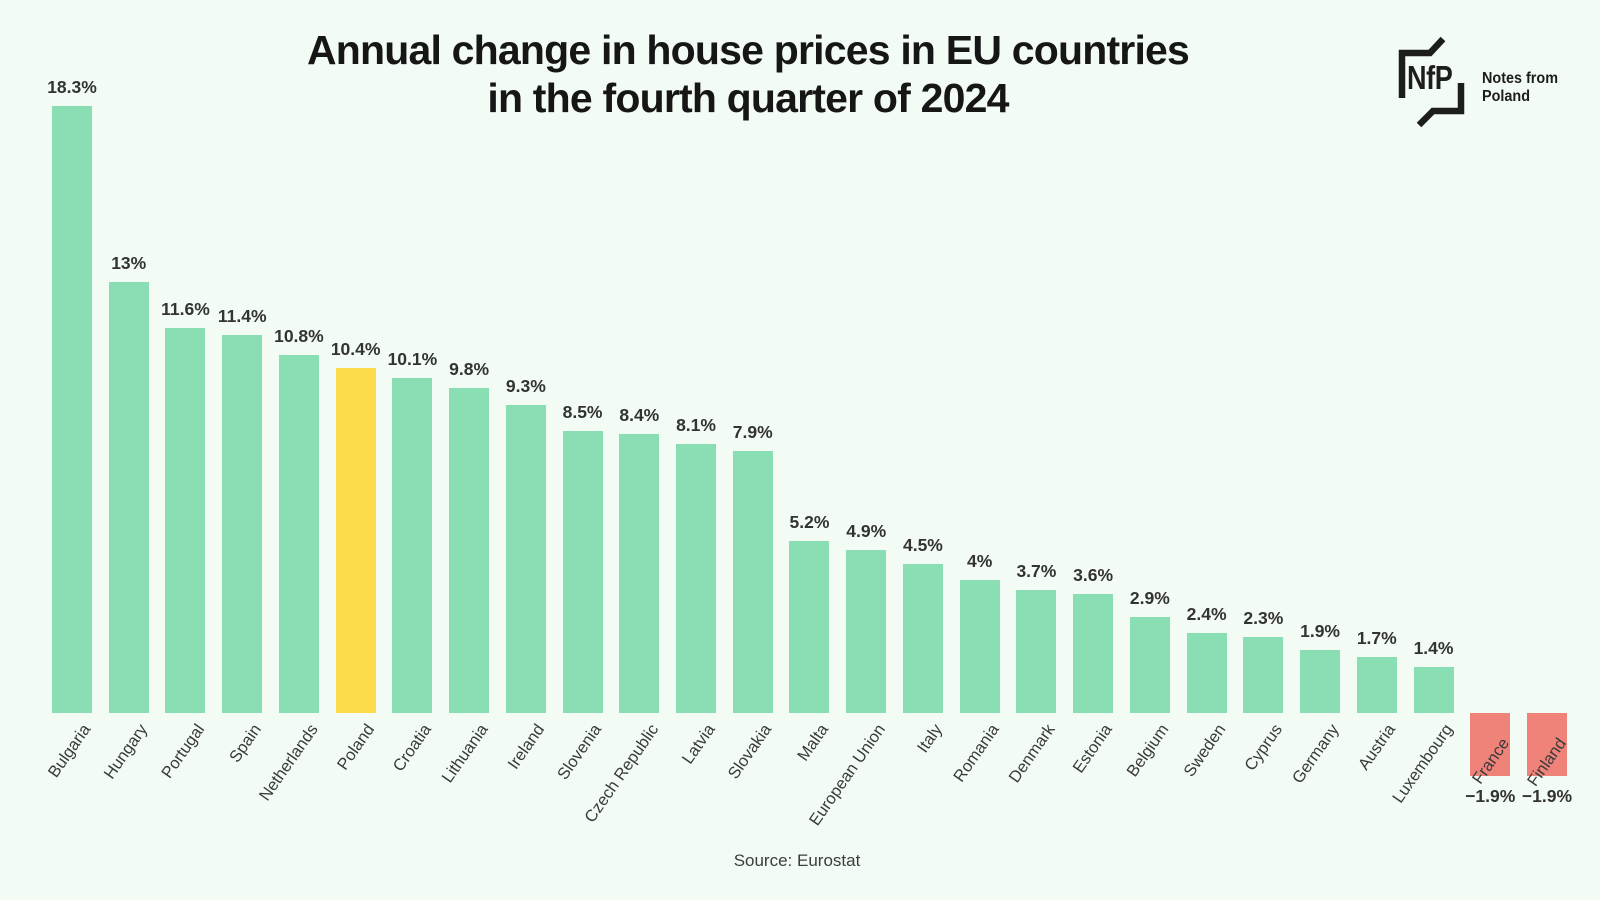  I want to click on bar-value-label: 9.3%, so click(525, 386).